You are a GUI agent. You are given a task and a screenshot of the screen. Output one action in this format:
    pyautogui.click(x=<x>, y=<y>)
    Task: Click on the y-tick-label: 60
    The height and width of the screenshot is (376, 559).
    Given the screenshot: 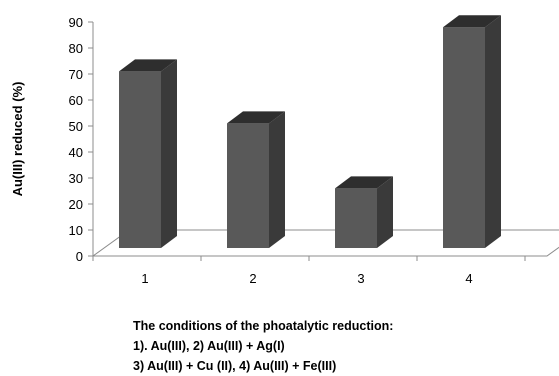 What is the action you would take?
    pyautogui.click(x=76, y=100)
    